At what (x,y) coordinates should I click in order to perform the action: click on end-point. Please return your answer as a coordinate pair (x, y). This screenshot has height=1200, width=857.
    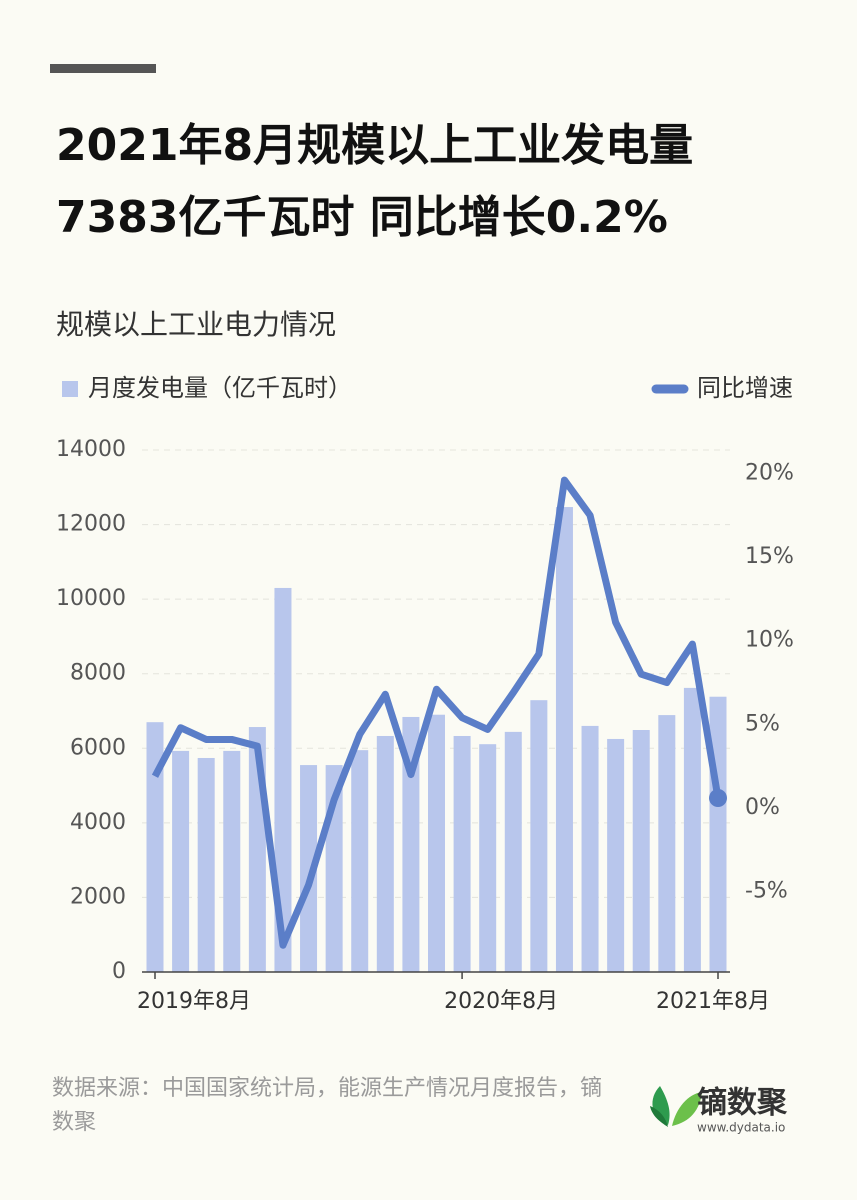
    Looking at the image, I should click on (718, 798).